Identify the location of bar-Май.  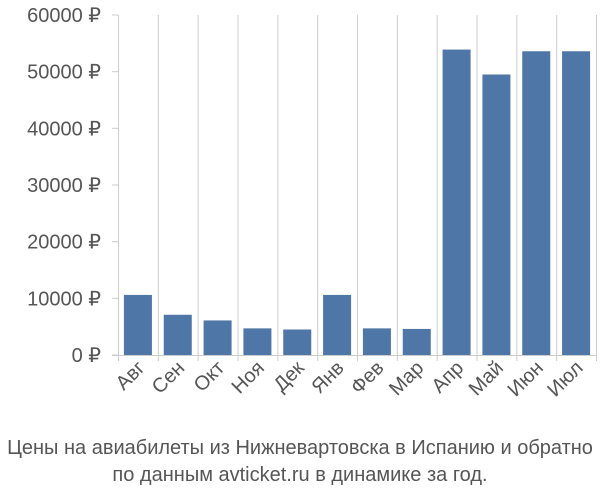
(496, 214).